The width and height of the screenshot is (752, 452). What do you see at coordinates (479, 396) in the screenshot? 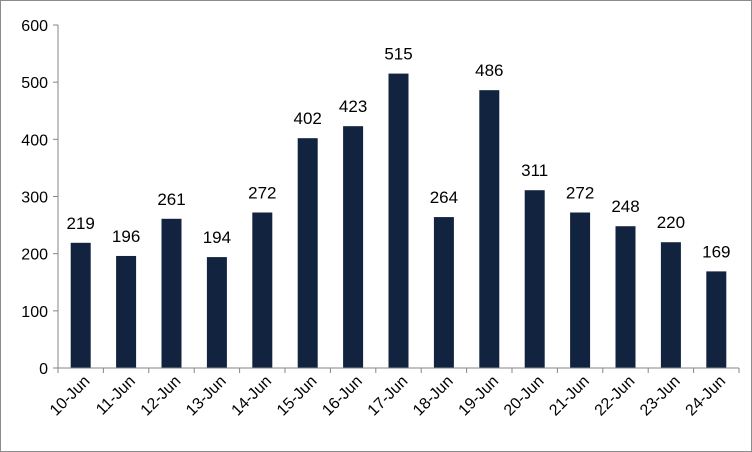
I see `x-tick-label: 19-Jun` at bounding box center [479, 396].